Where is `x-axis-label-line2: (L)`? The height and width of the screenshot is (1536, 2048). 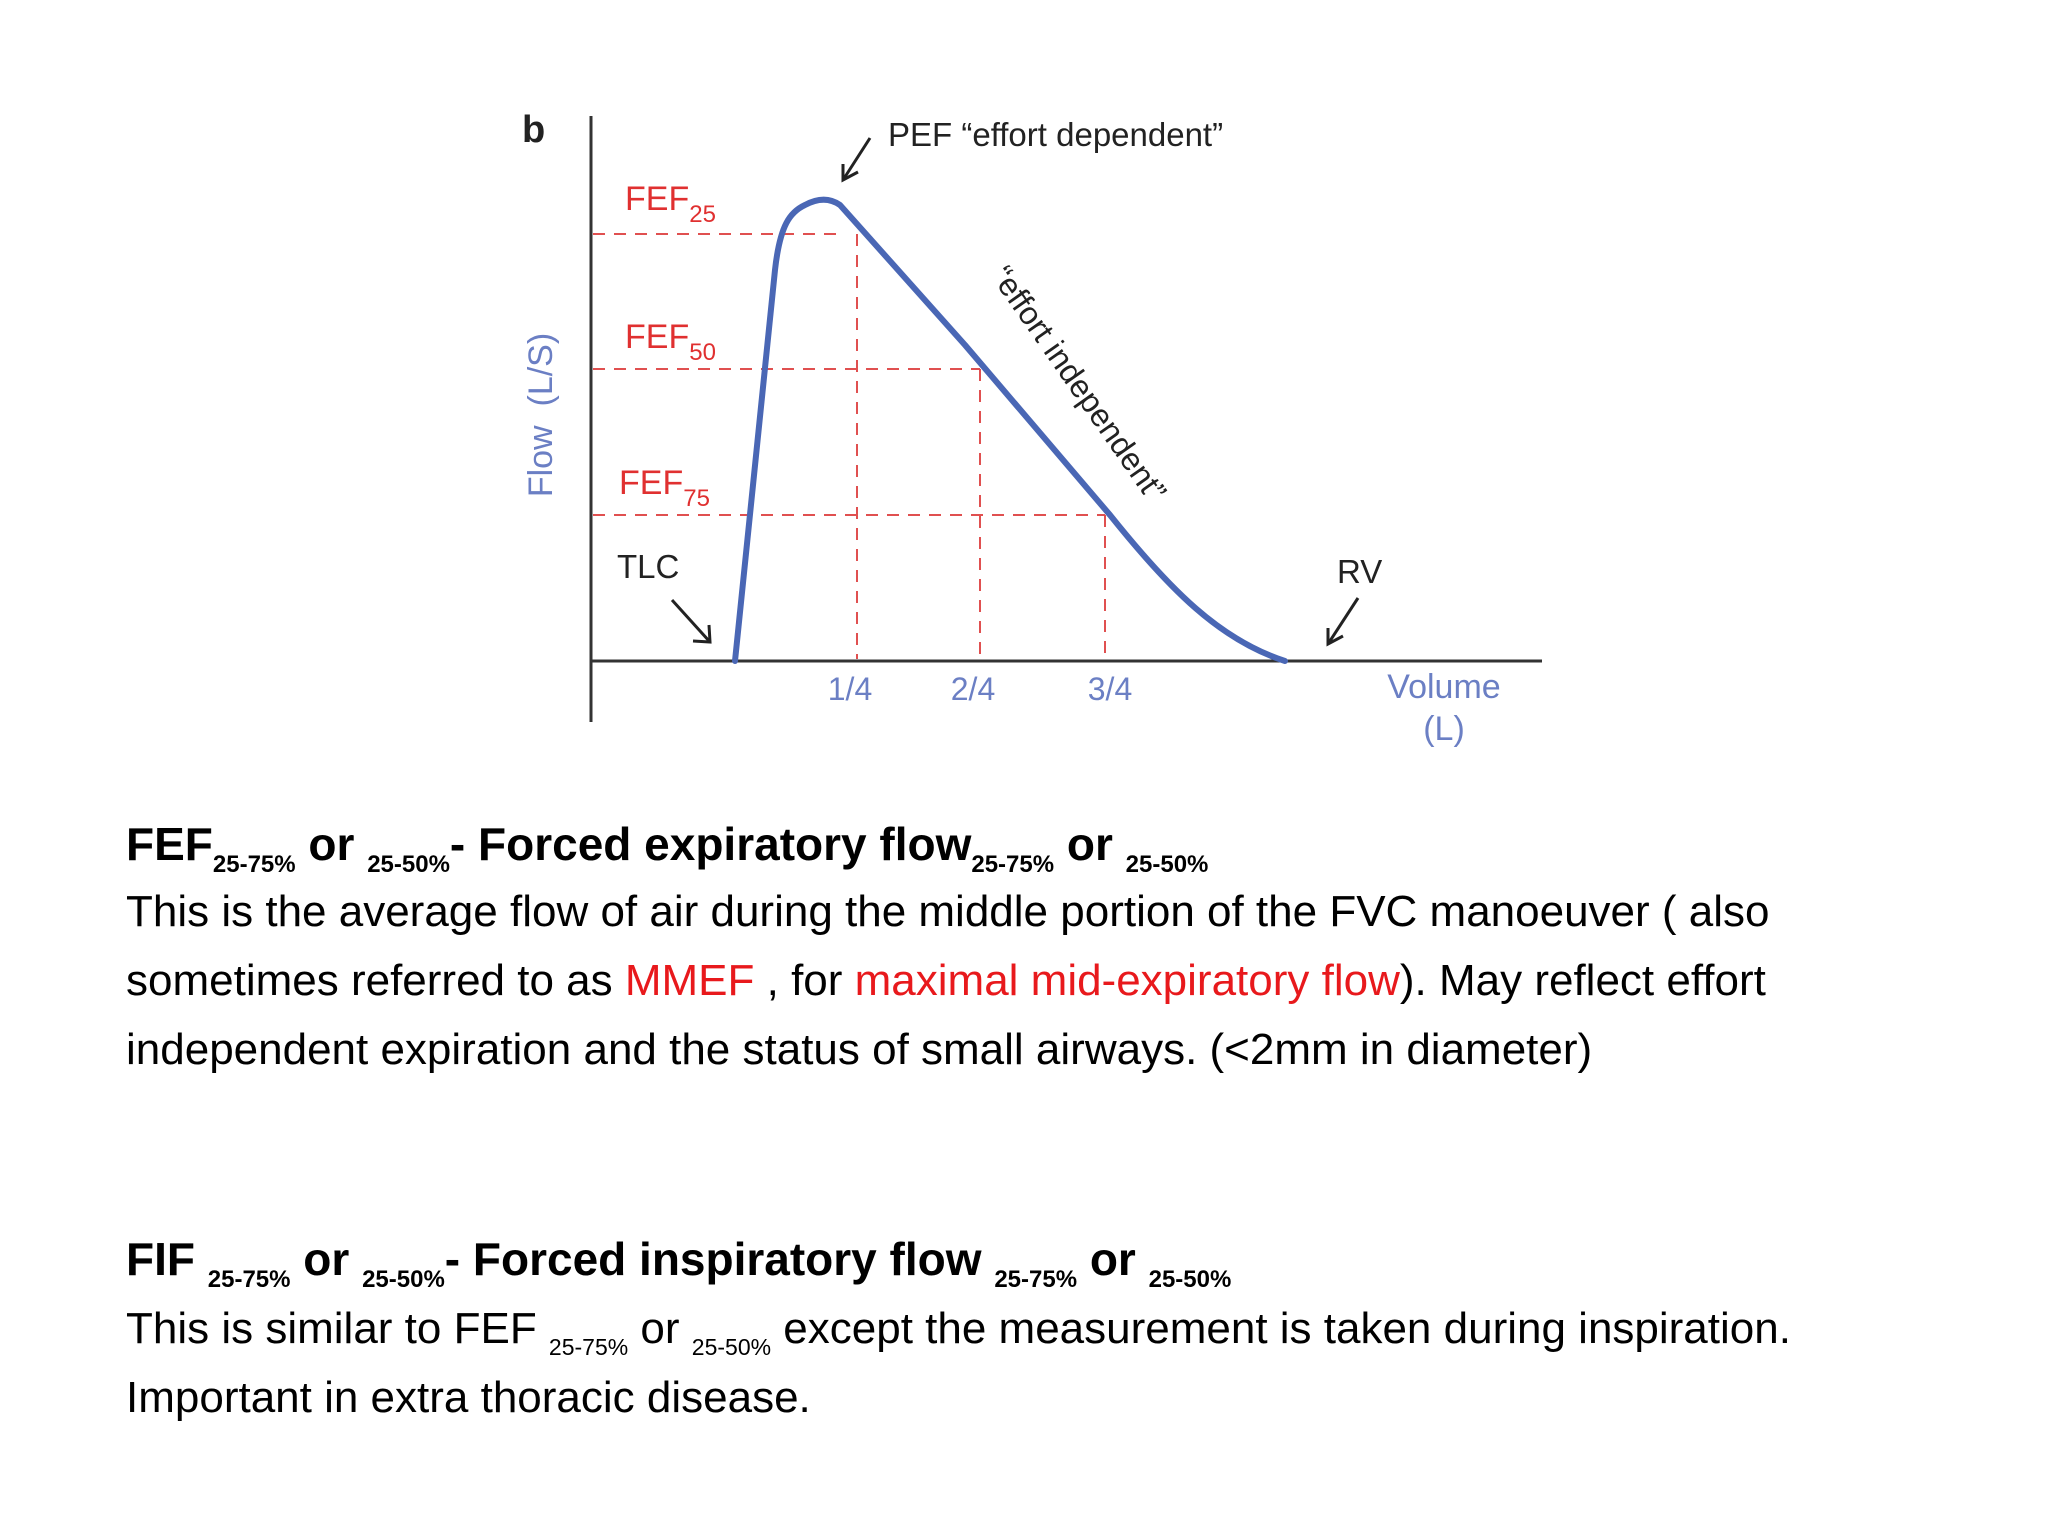
x-axis-label-line2: (L) is located at coordinates (1444, 729).